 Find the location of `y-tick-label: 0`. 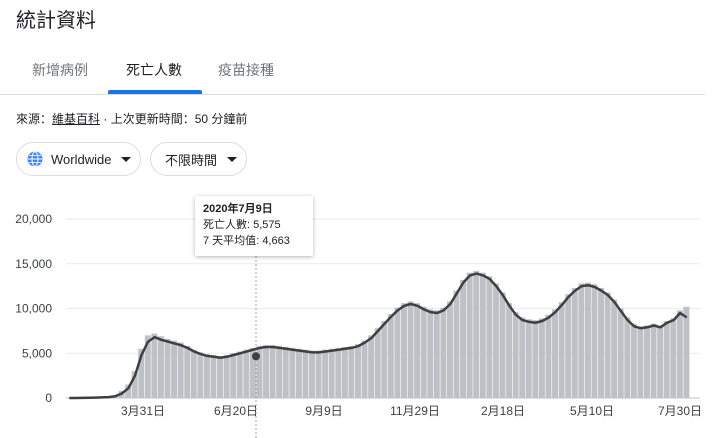

y-tick-label: 0 is located at coordinates (48, 398).